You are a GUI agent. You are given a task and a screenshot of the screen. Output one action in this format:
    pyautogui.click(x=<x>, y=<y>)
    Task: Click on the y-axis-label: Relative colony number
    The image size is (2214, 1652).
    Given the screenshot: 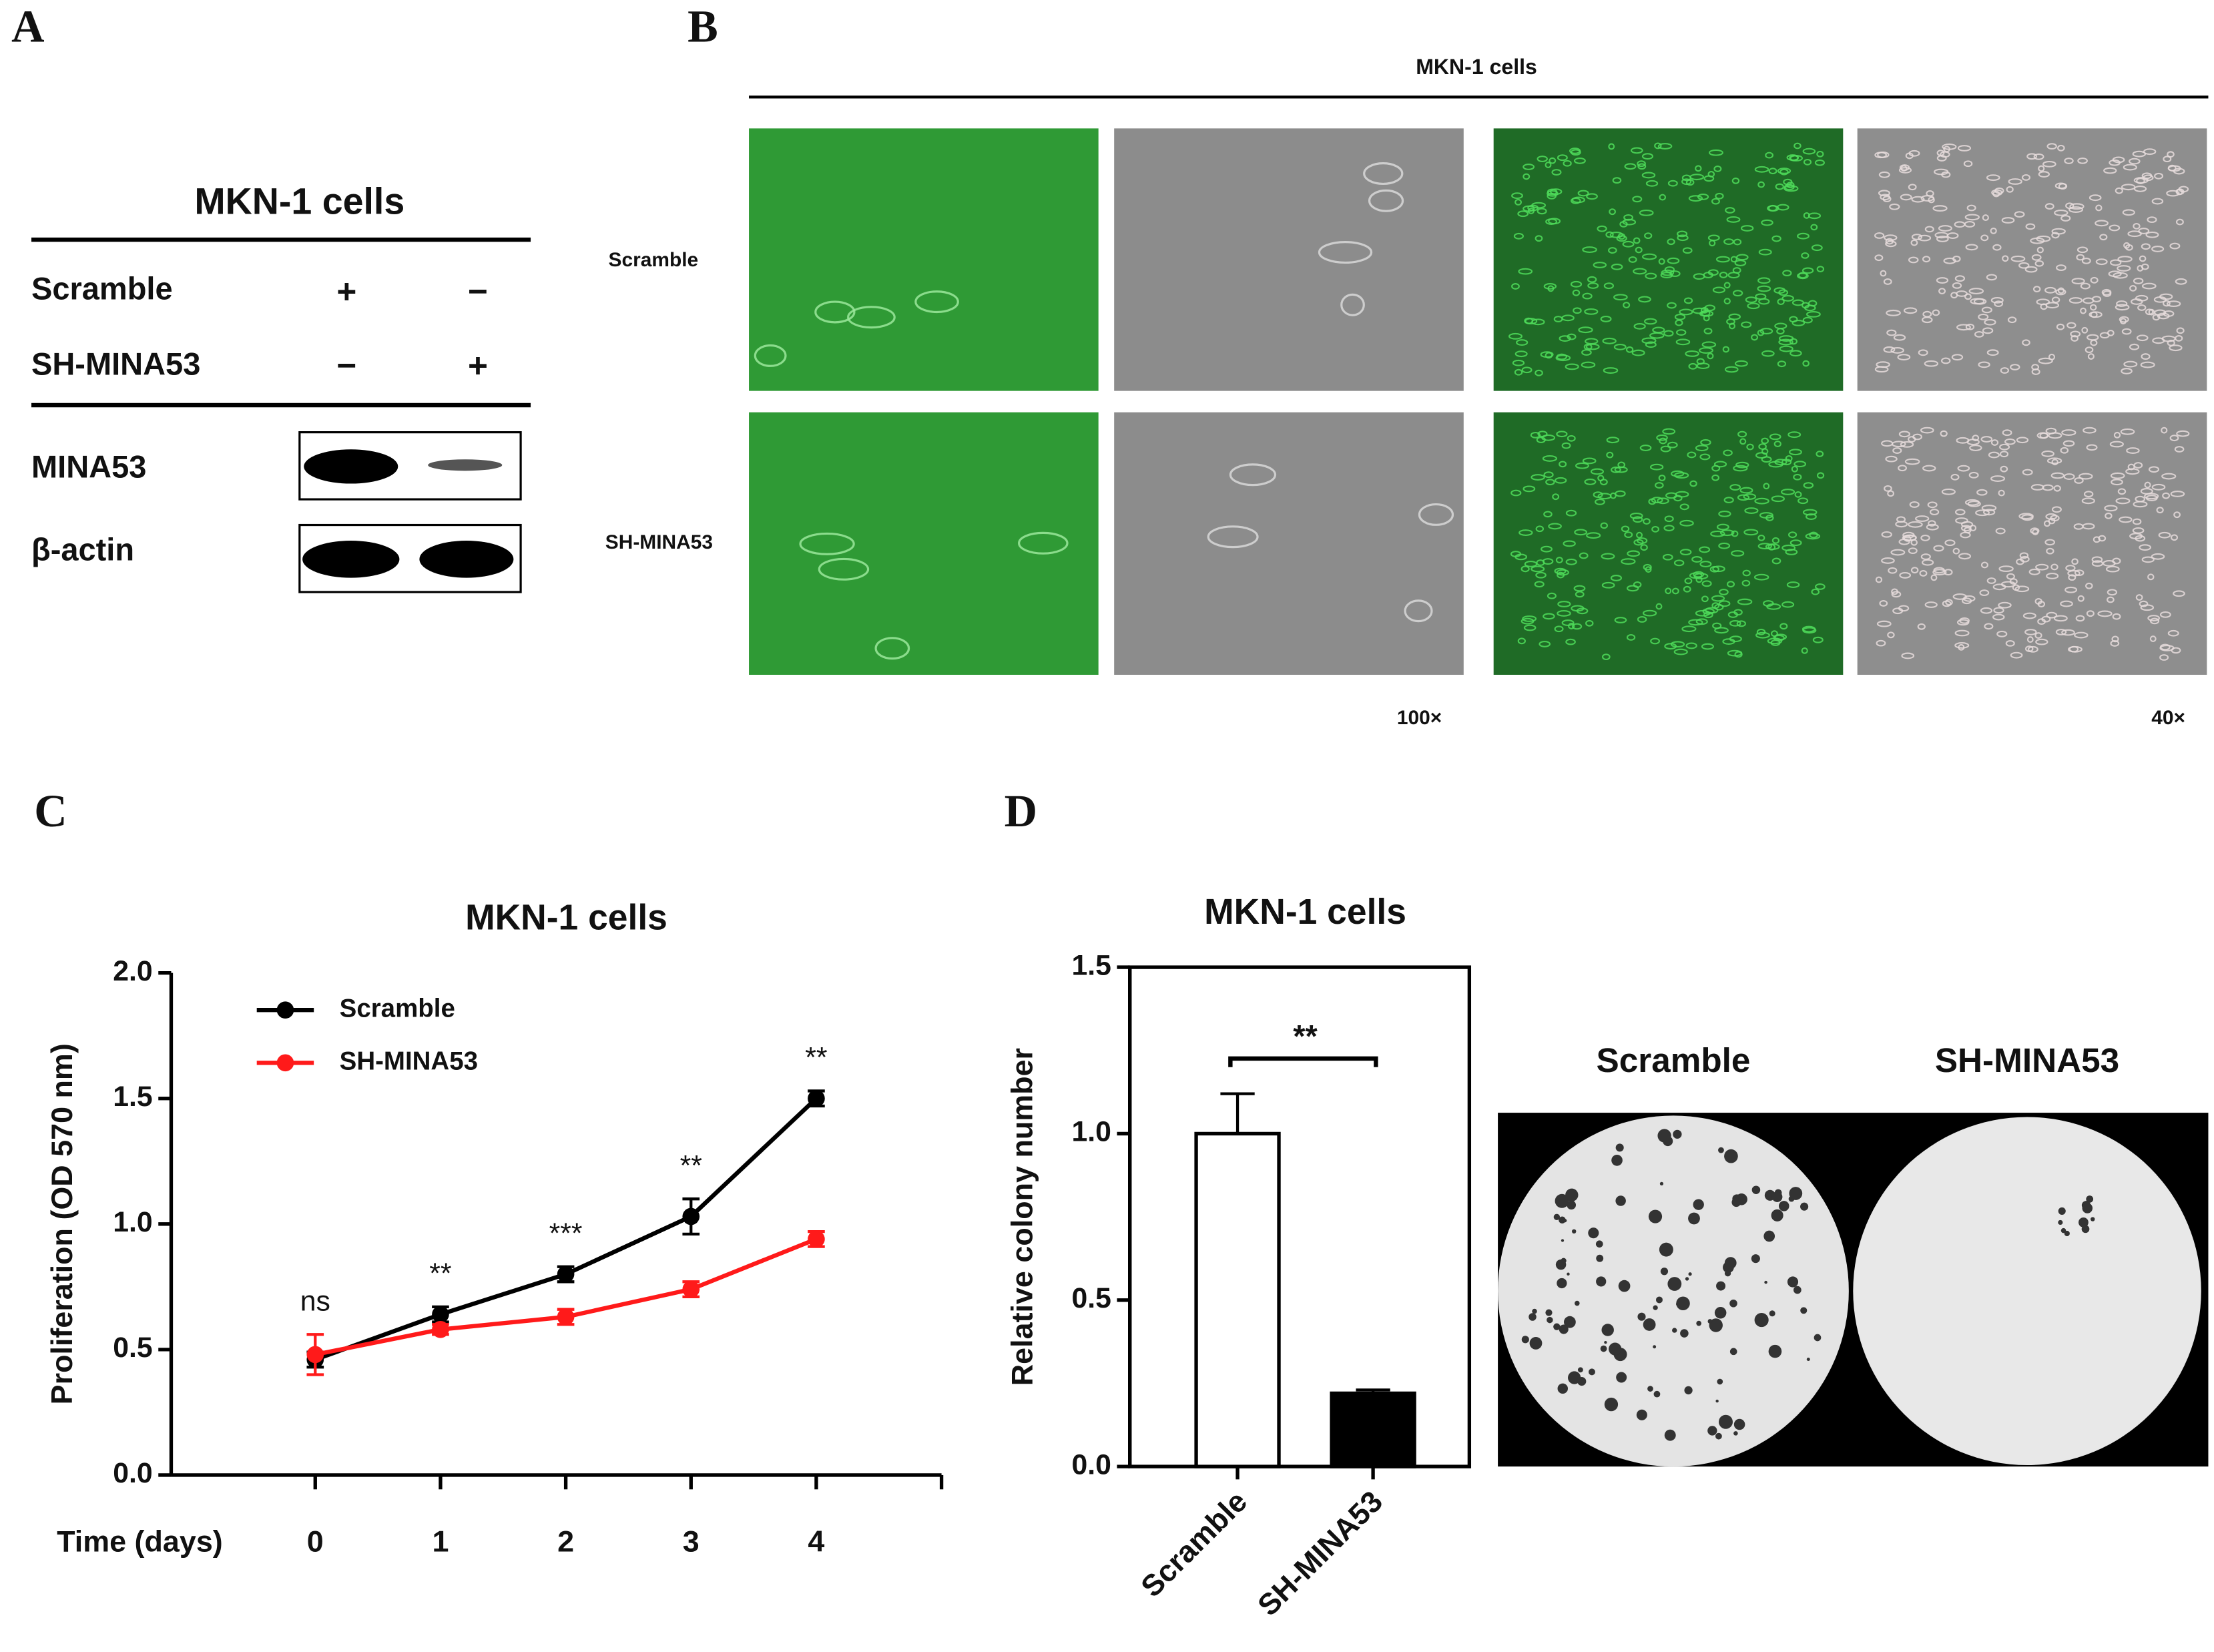 What is the action you would take?
    pyautogui.click(x=1022, y=1217)
    